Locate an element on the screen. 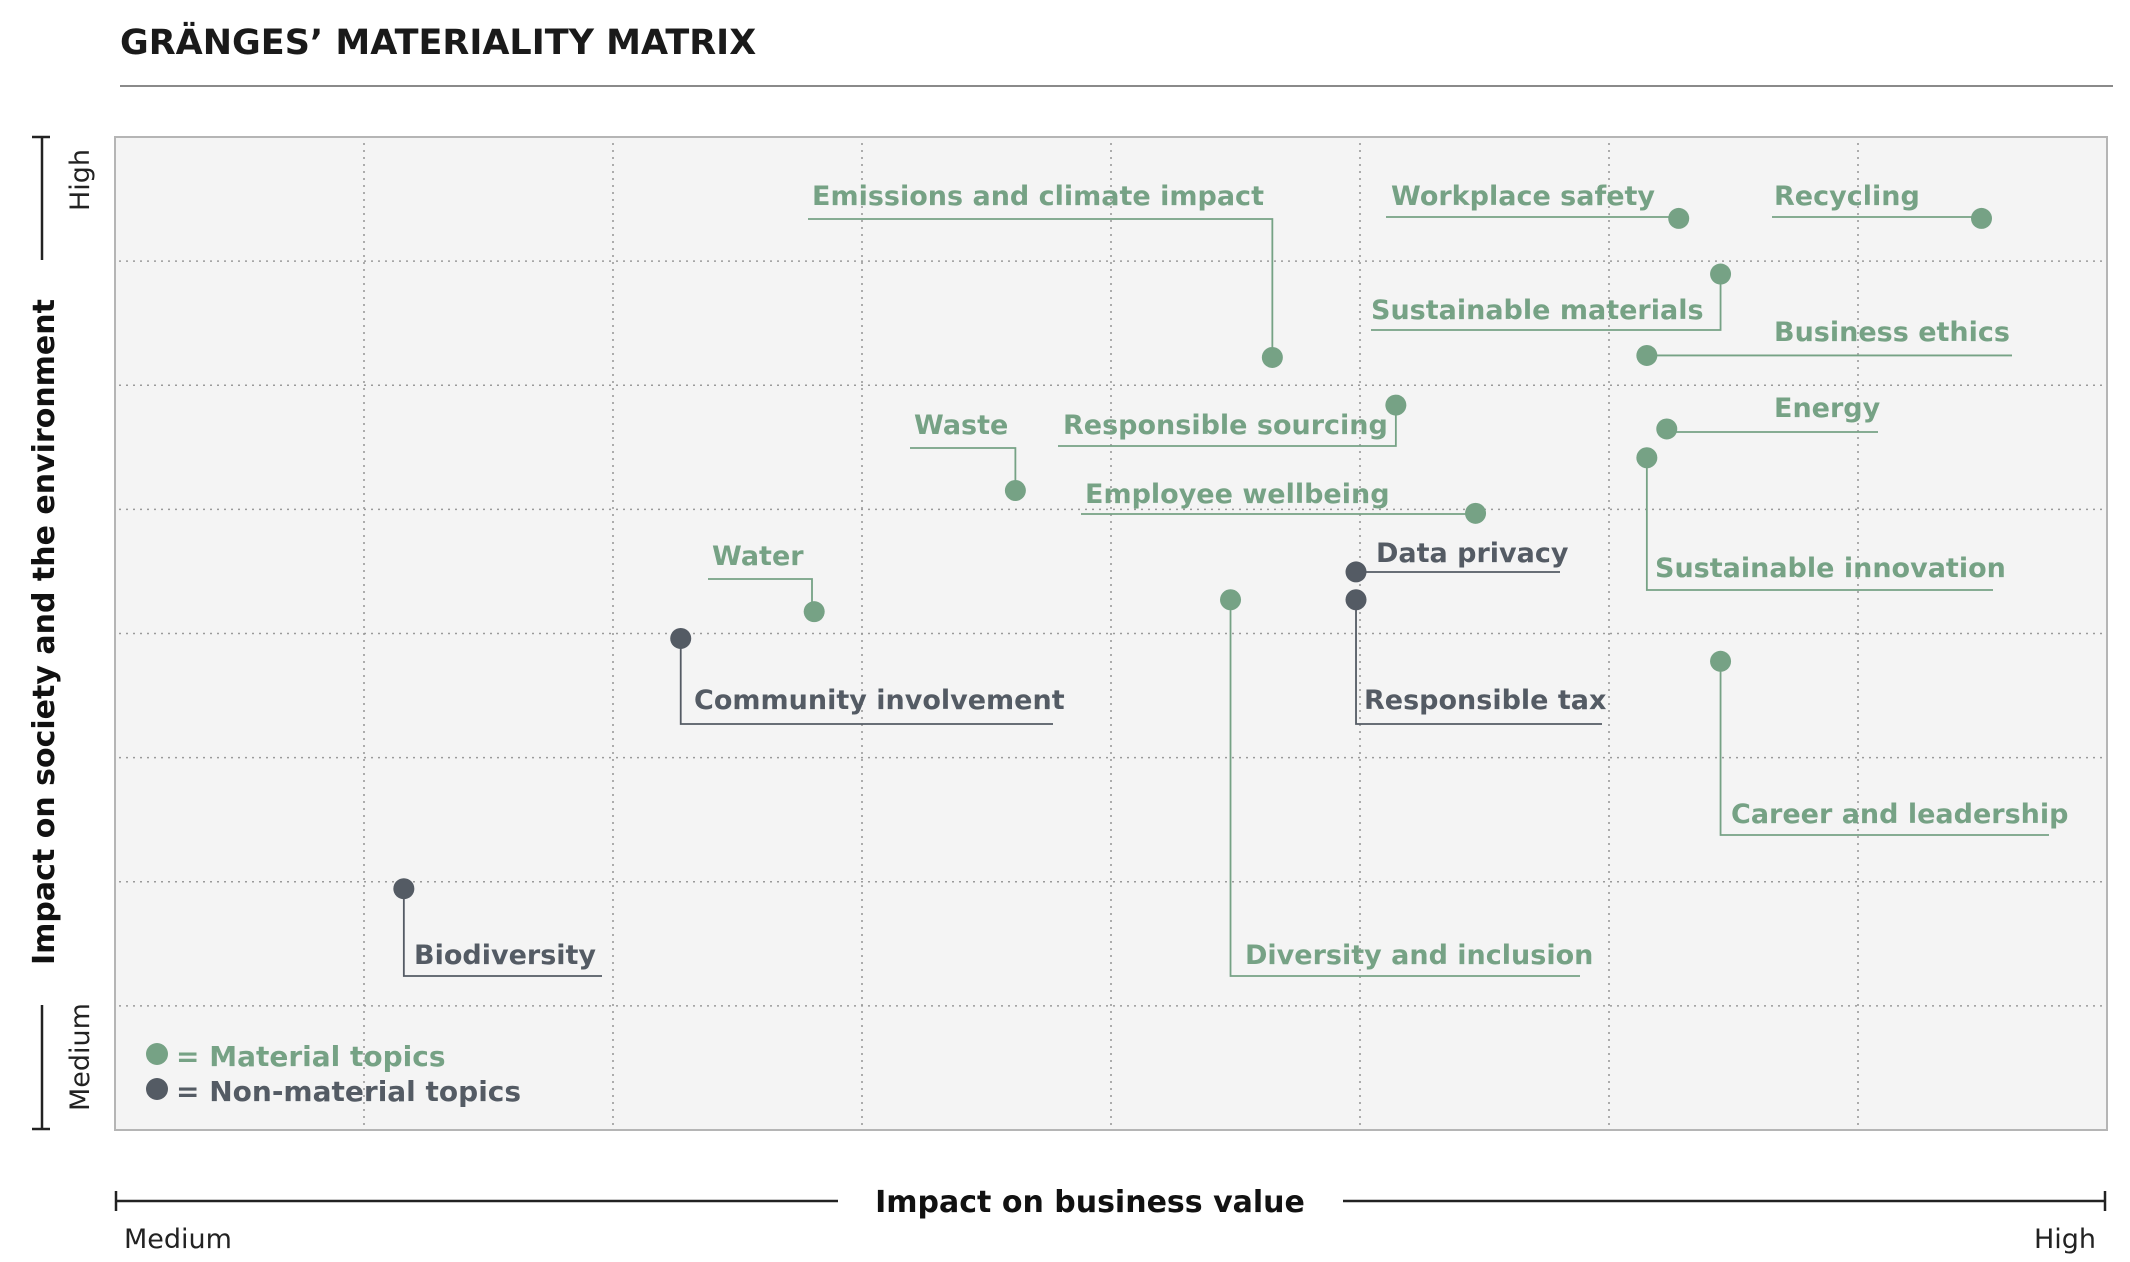 The image size is (2130, 1262). data-point-water is located at coordinates (814, 612).